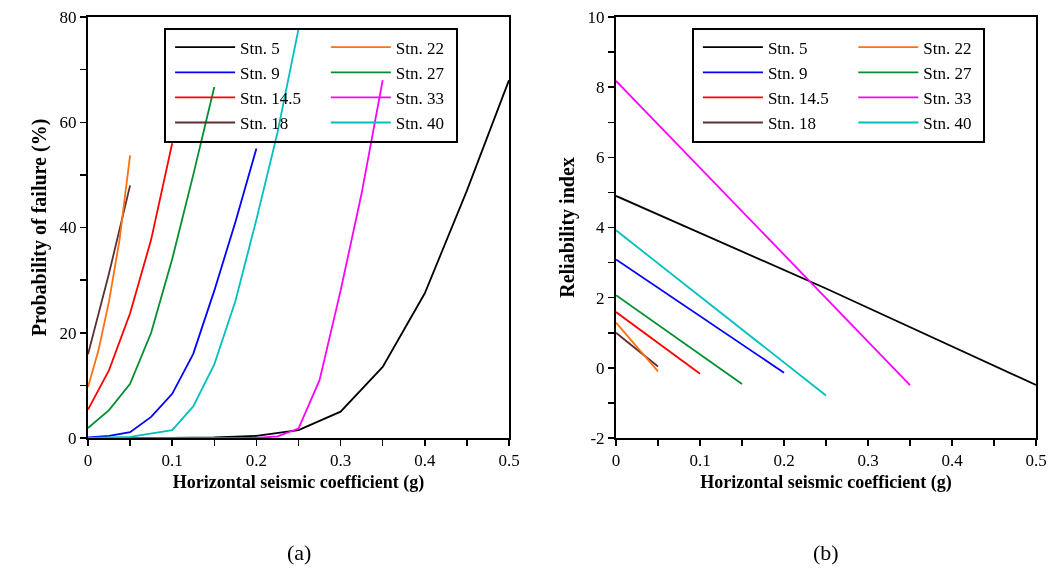 Image resolution: width=1055 pixels, height=575 pixels. What do you see at coordinates (600, 88) in the screenshot?
I see `y-tick-label: 8` at bounding box center [600, 88].